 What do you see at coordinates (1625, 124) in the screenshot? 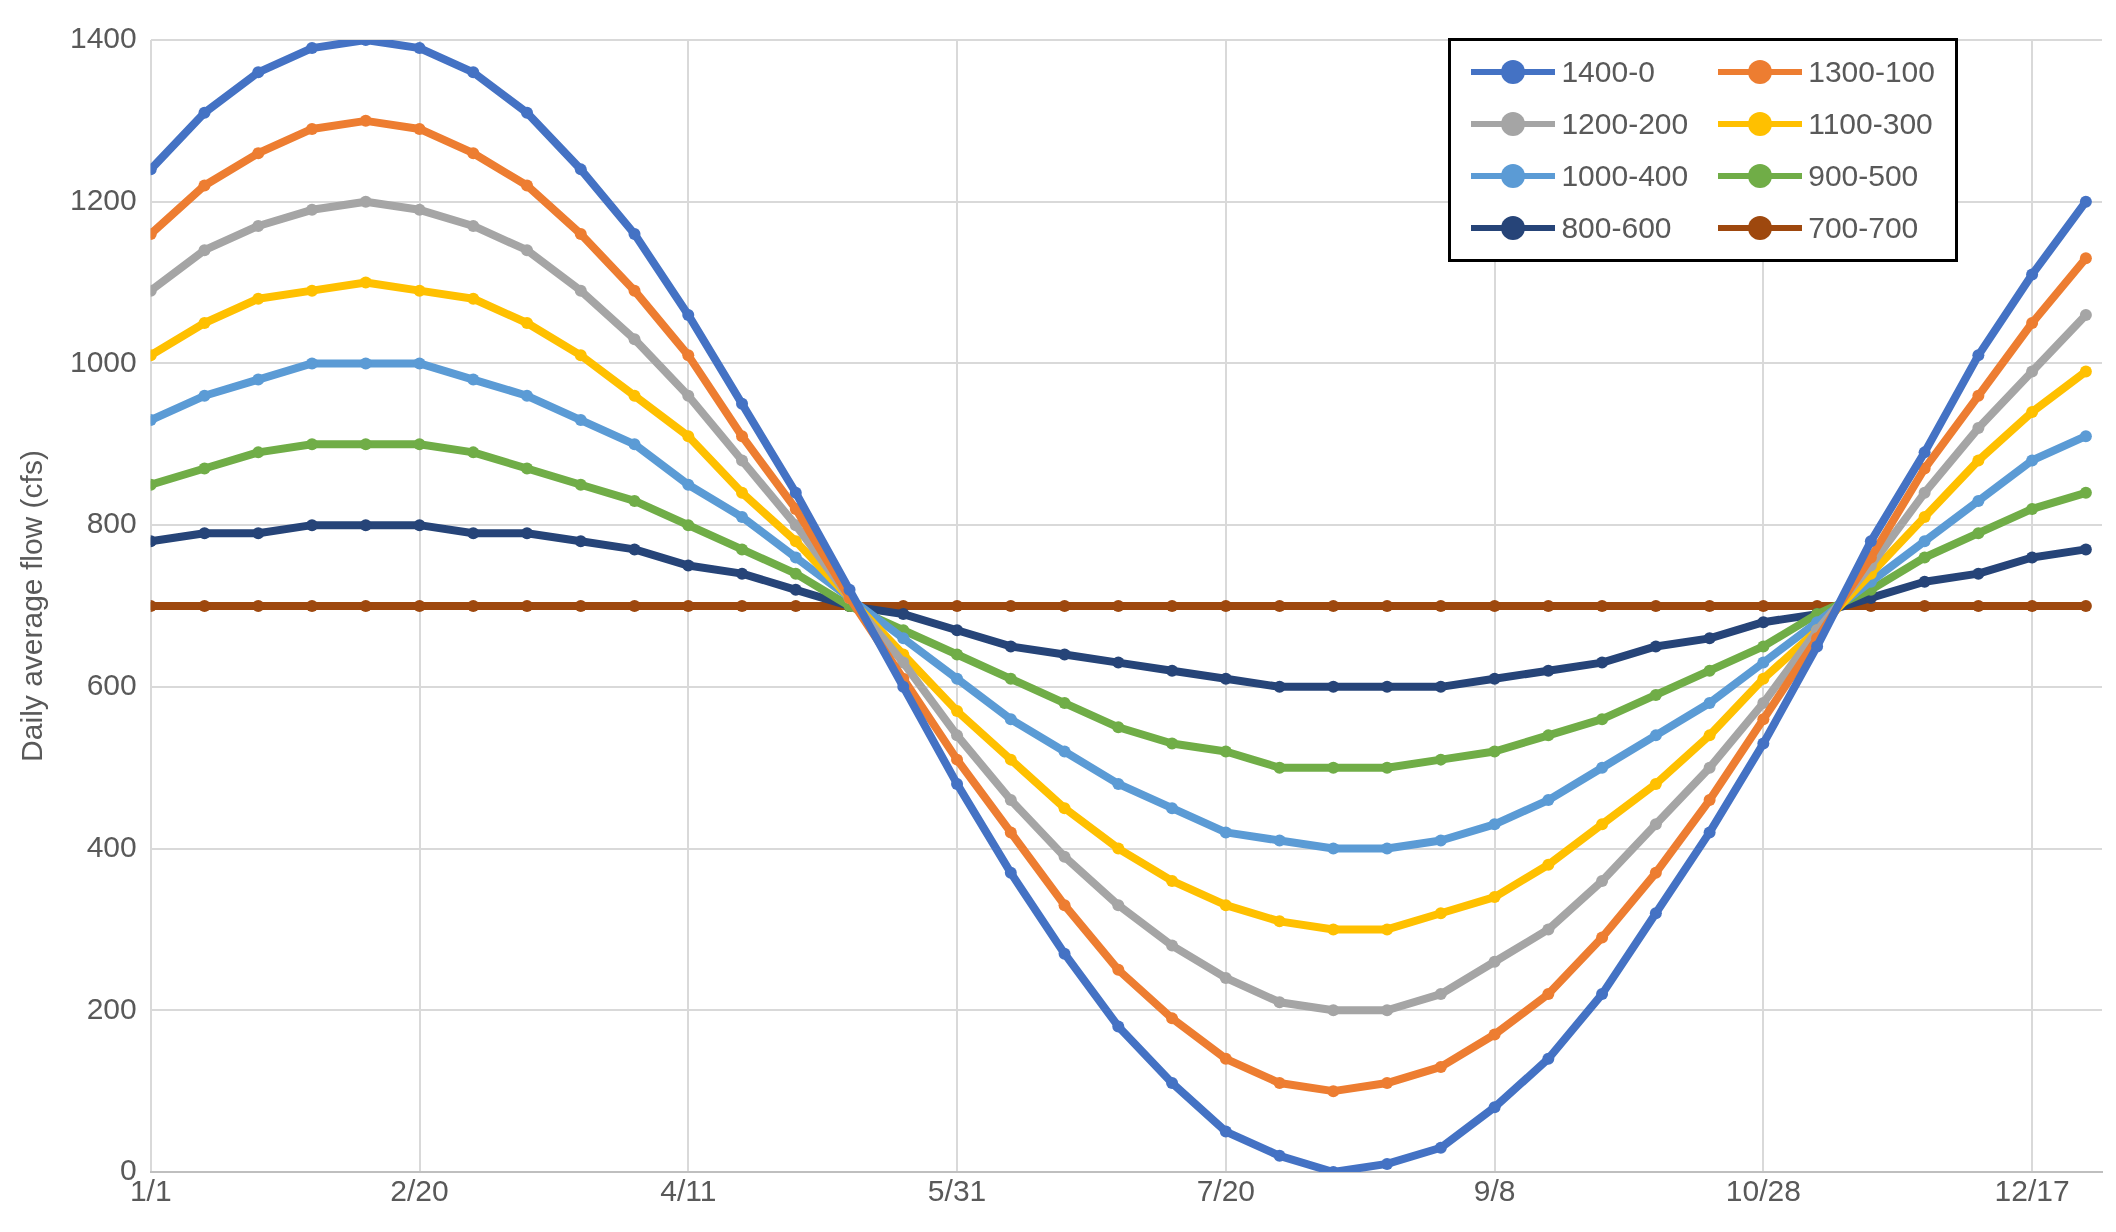
I see `legend-label: 1200-200` at bounding box center [1625, 124].